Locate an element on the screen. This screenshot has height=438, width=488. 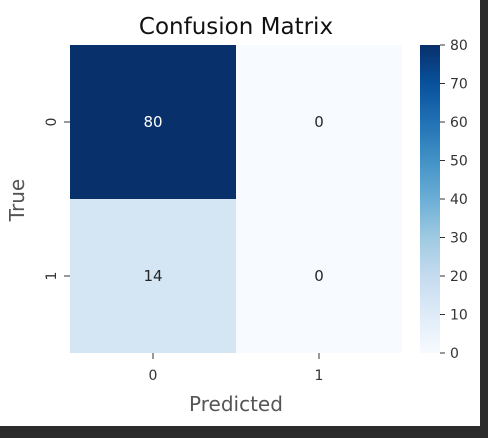
y-tick-label-0: 0 is located at coordinates (52, 122).